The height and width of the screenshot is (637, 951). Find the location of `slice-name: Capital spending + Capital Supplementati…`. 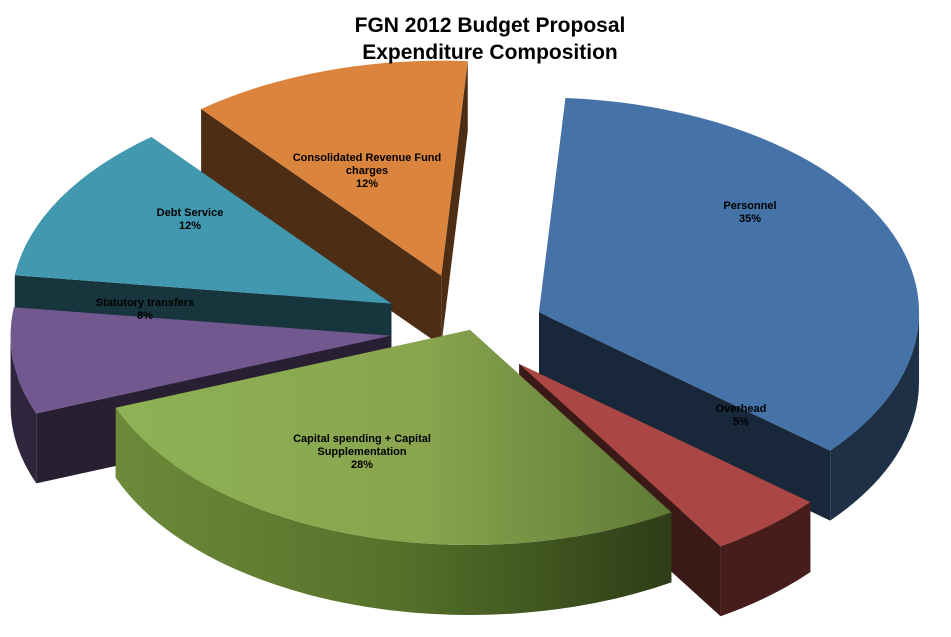

slice-name: Capital spending + Capital Supplementati… is located at coordinates (362, 445).